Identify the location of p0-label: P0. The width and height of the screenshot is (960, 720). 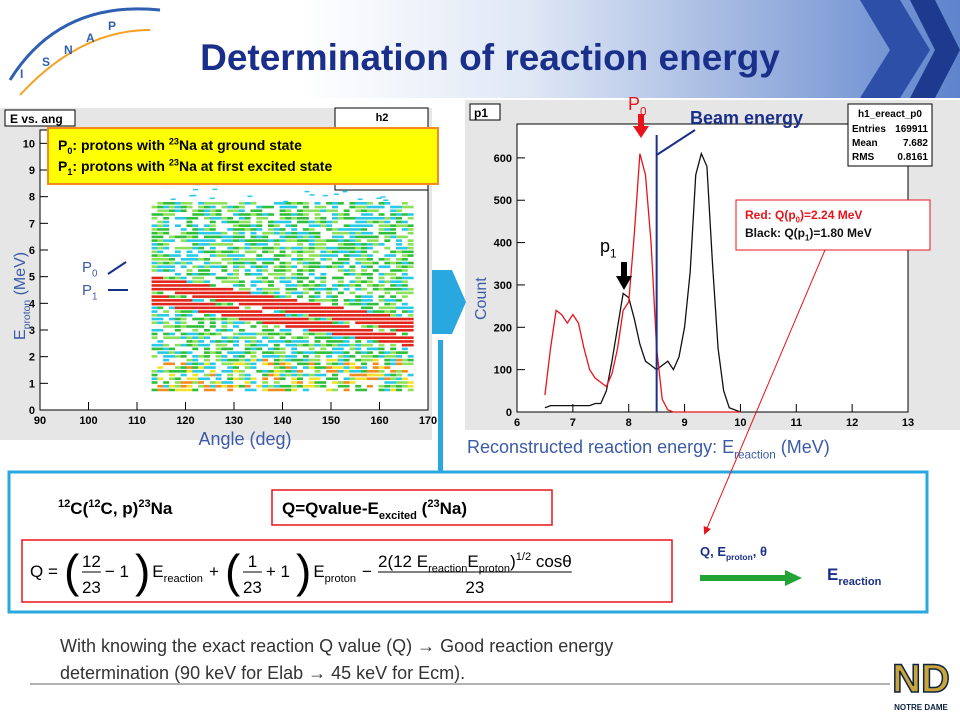
(637, 106).